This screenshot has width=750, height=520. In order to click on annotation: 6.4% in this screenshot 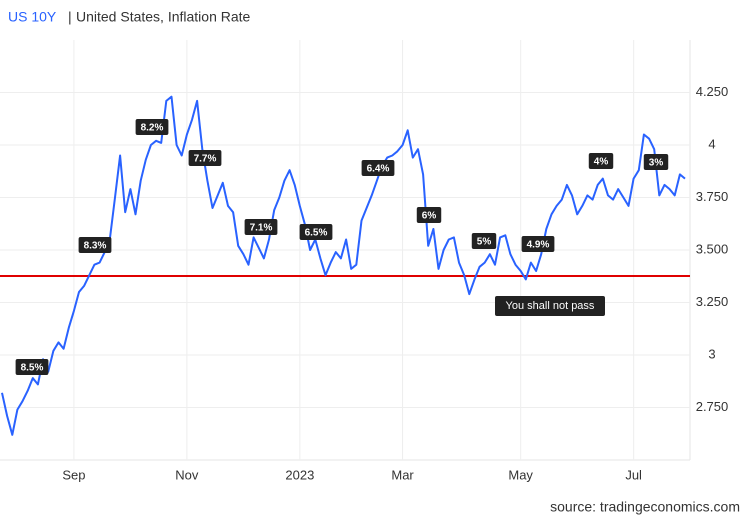, I will do `click(378, 168)`.